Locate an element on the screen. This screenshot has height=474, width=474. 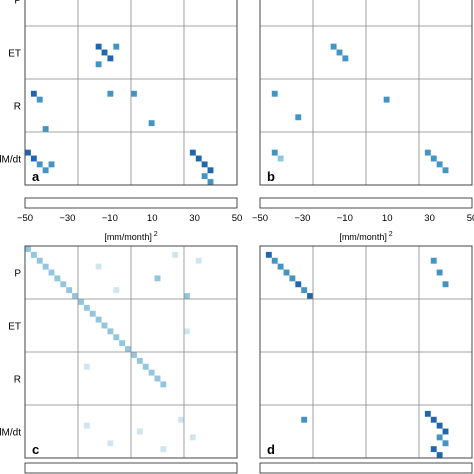
colorbar-tick-label: 30 is located at coordinates (194, 218).